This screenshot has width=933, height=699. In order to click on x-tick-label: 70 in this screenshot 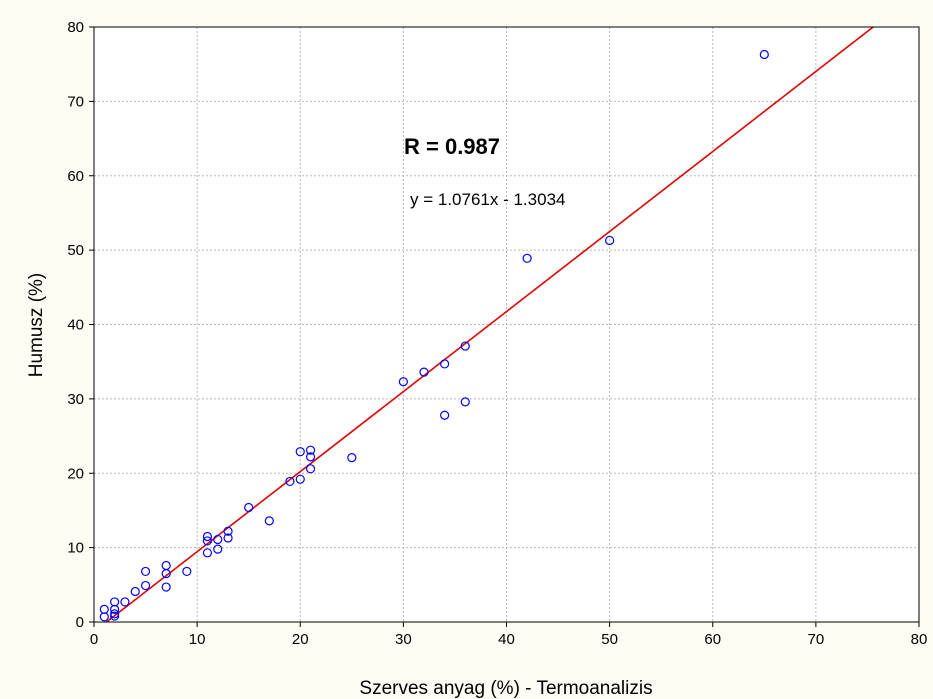, I will do `click(816, 639)`.